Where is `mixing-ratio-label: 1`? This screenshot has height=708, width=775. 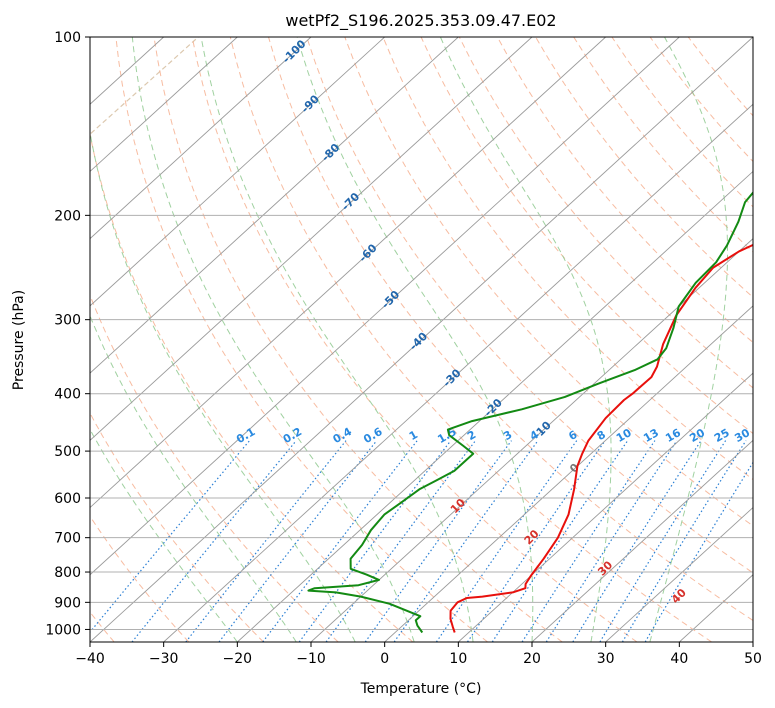
mixing-ratio-label: 1 is located at coordinates (413, 435).